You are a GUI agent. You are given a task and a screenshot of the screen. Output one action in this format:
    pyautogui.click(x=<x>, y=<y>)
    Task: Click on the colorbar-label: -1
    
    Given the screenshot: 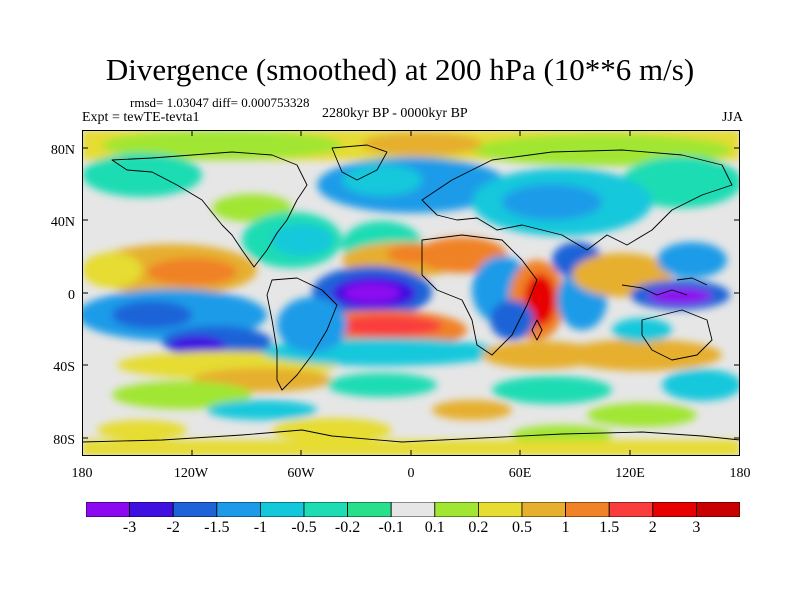 What is the action you would take?
    pyautogui.click(x=260, y=527)
    